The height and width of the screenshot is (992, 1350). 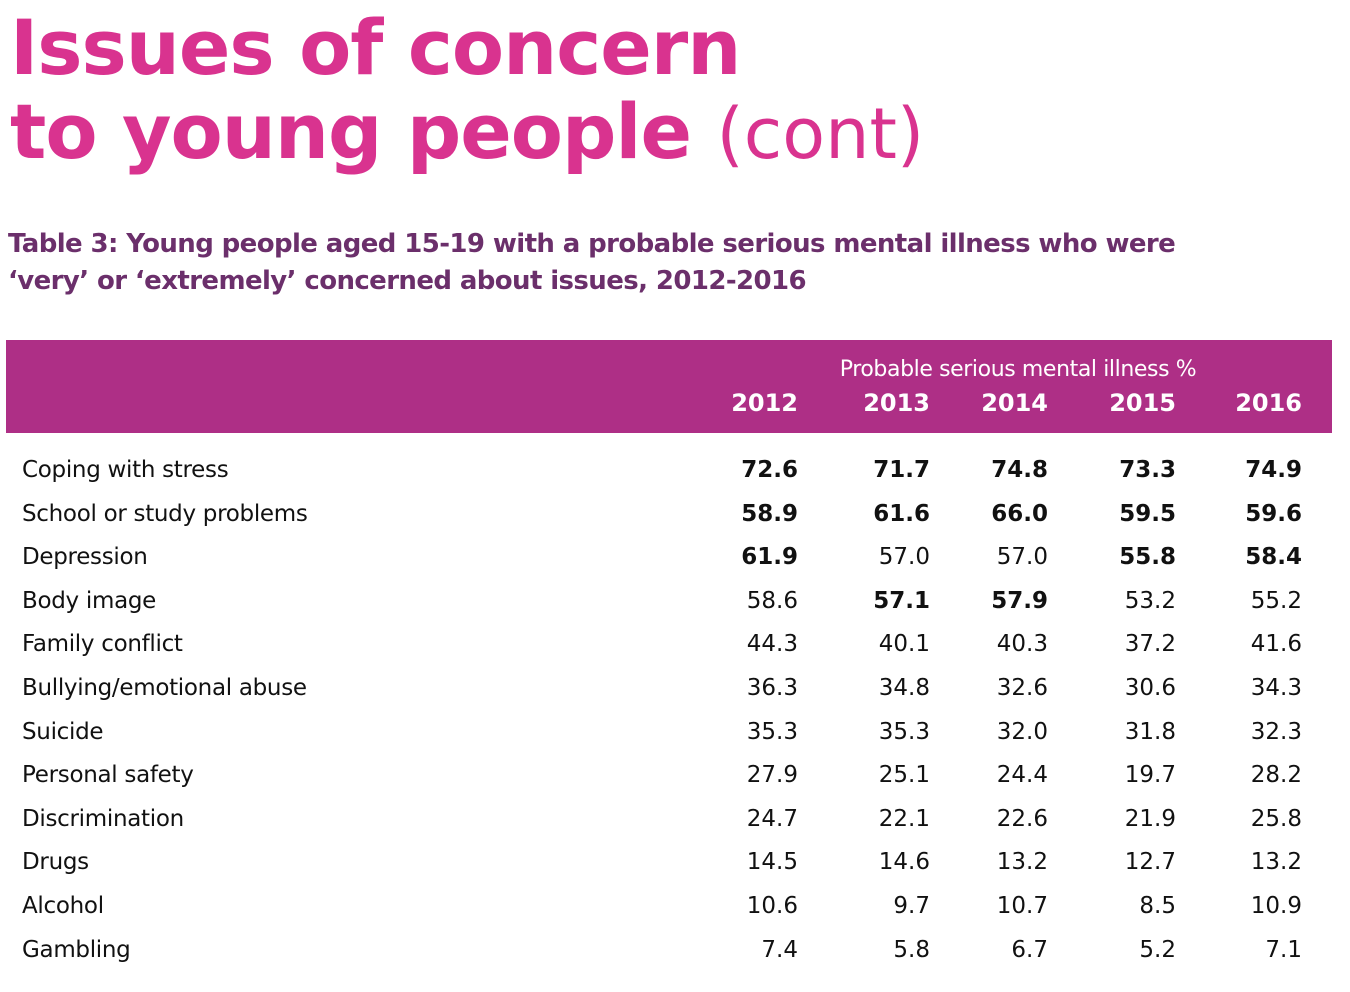 I want to click on table-cell: 24.4, so click(x=1022, y=775).